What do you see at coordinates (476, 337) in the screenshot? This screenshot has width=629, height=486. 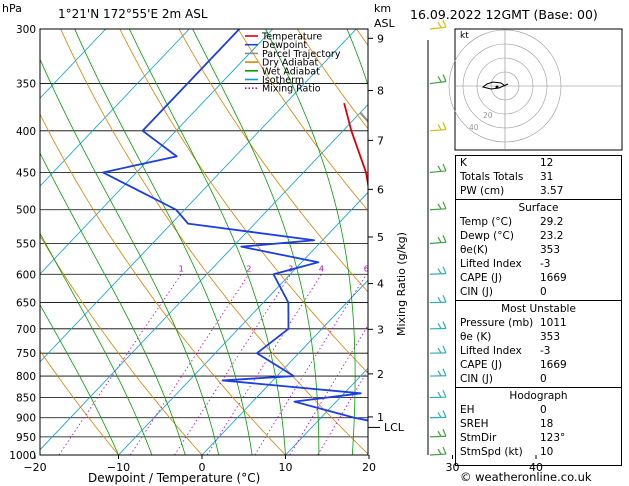 I see `most-unstable-label: θe (K)` at bounding box center [476, 337].